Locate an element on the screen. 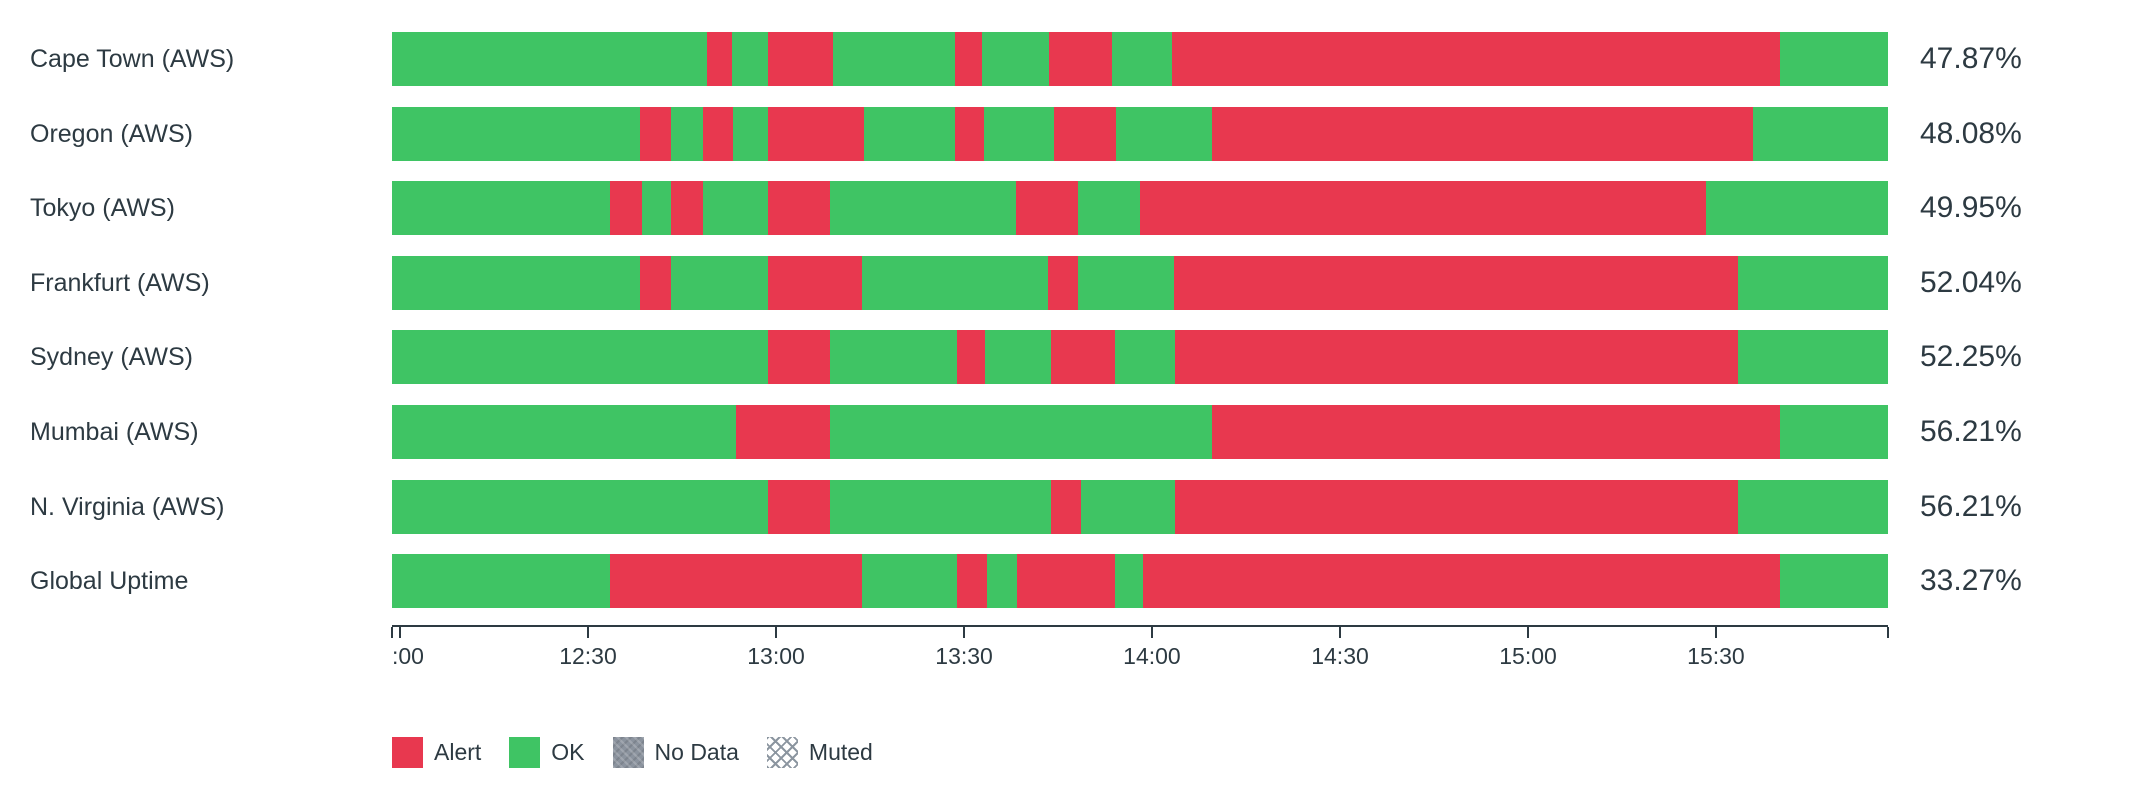 Image resolution: width=2134 pixels, height=802 pixels. legend-item-muted: Muted is located at coordinates (819, 752).